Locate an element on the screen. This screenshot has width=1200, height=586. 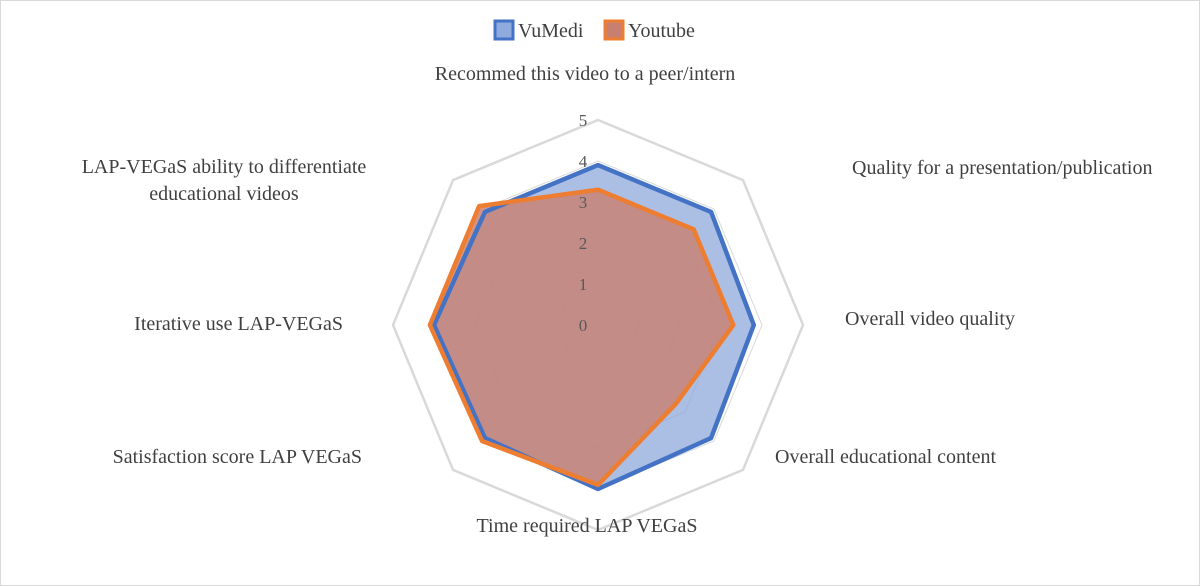
youtube-legend-swatch is located at coordinates (614, 30).